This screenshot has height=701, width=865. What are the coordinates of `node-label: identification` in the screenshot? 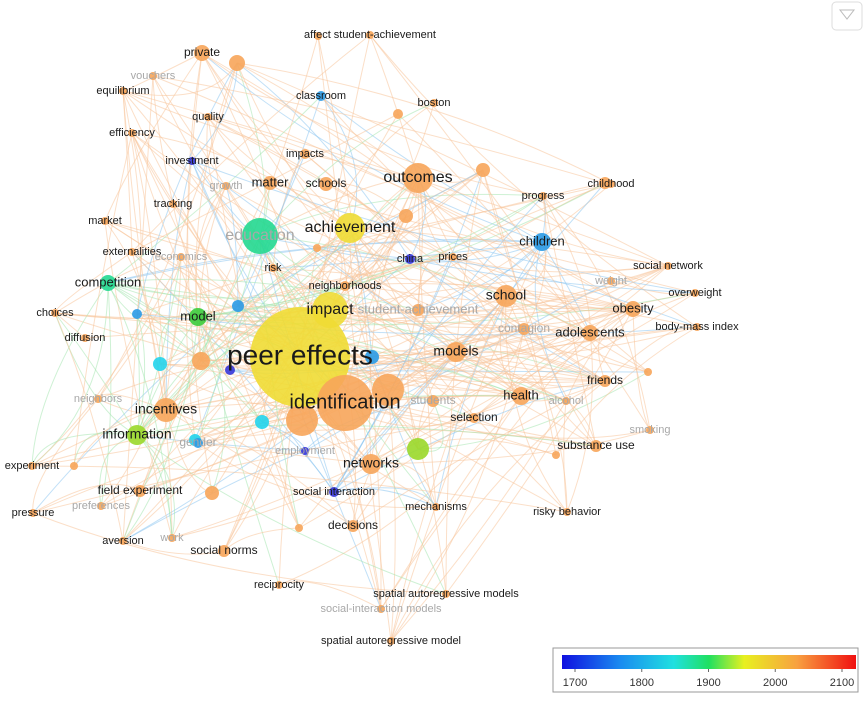 It's located at (344, 402).